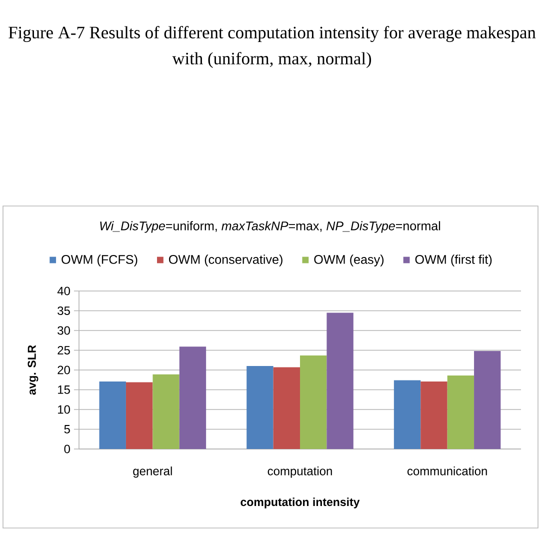  What do you see at coordinates (67, 429) in the screenshot?
I see `y-tick-label: 5` at bounding box center [67, 429].